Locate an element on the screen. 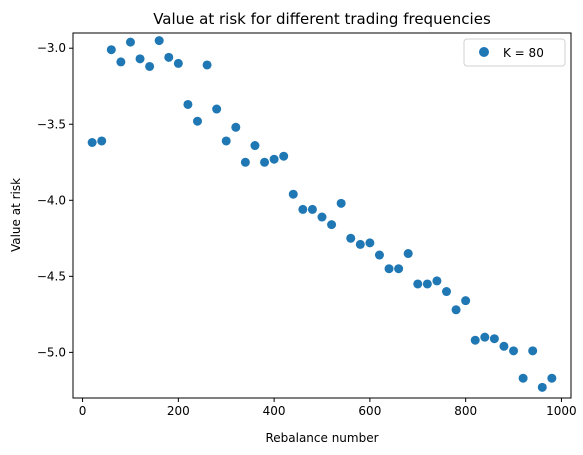 The height and width of the screenshot is (455, 583). y-tick-label: −4.0 is located at coordinates (51, 200).